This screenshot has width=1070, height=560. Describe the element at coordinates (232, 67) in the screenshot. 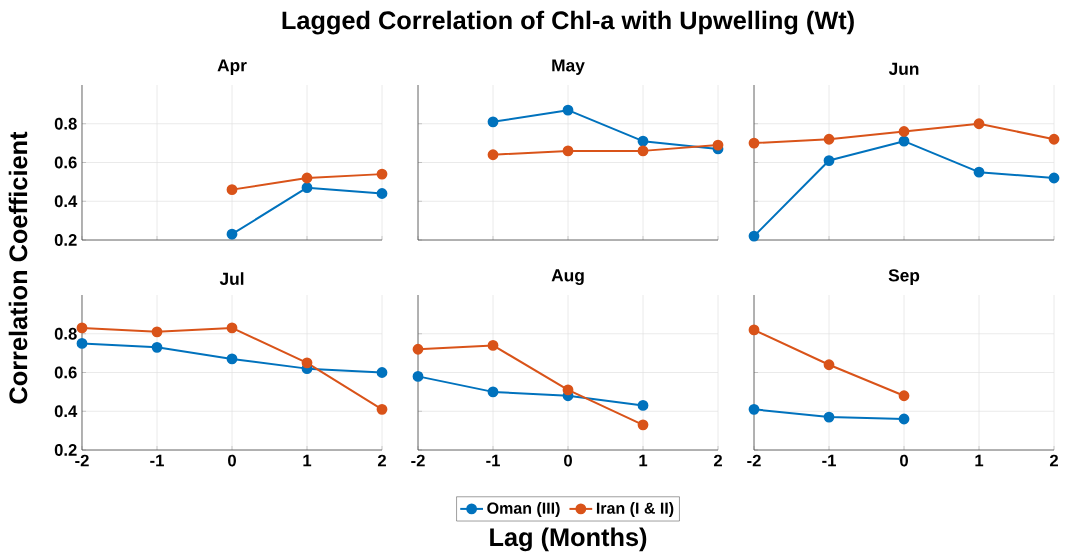

I see `chart-title: Apr` at that location.